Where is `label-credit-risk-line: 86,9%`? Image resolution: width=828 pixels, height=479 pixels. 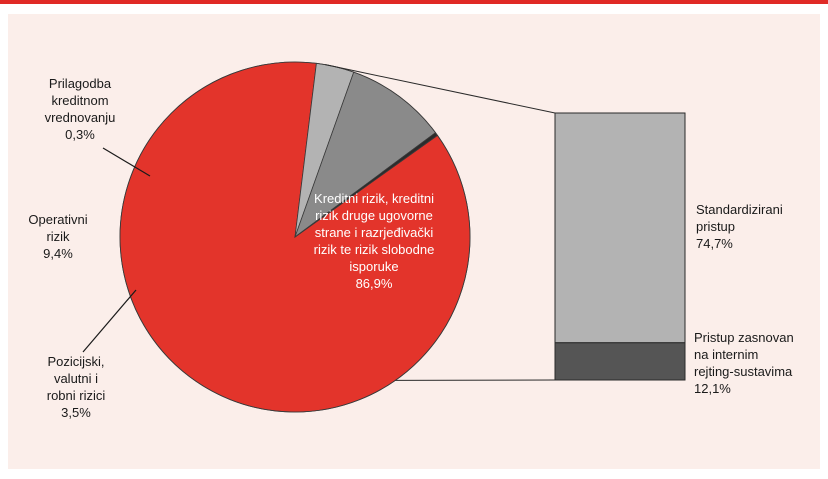 label-credit-risk-line: 86,9% is located at coordinates (374, 283).